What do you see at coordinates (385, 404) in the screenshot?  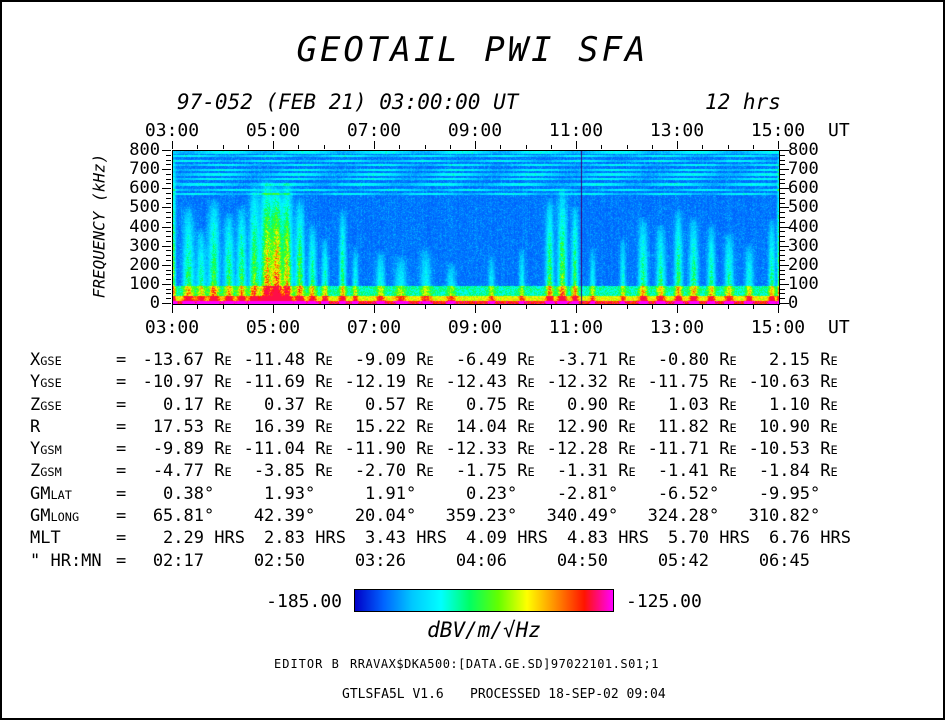 I see `value-number: 0.57` at bounding box center [385, 404].